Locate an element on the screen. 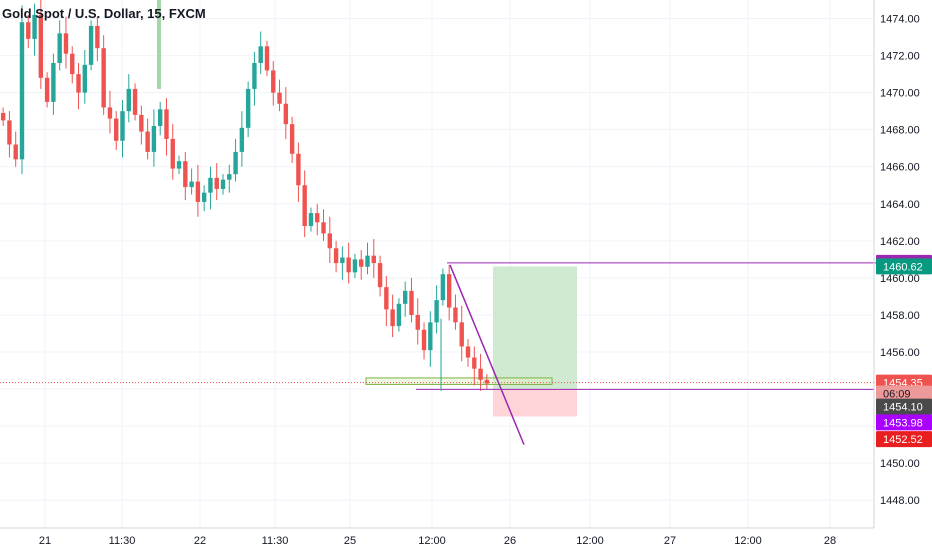 Image resolution: width=932 pixels, height=550 pixels. time-tick-label: 22 is located at coordinates (200, 541).